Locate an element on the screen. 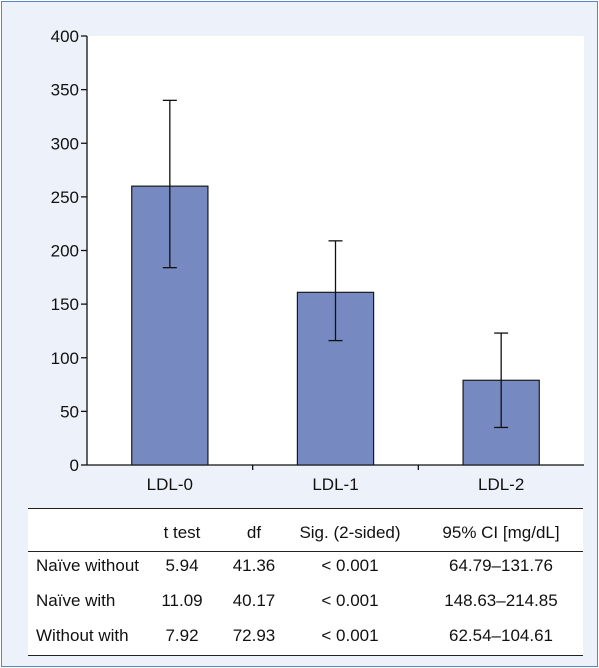 The height and width of the screenshot is (668, 599). bar is located at coordinates (335, 378).